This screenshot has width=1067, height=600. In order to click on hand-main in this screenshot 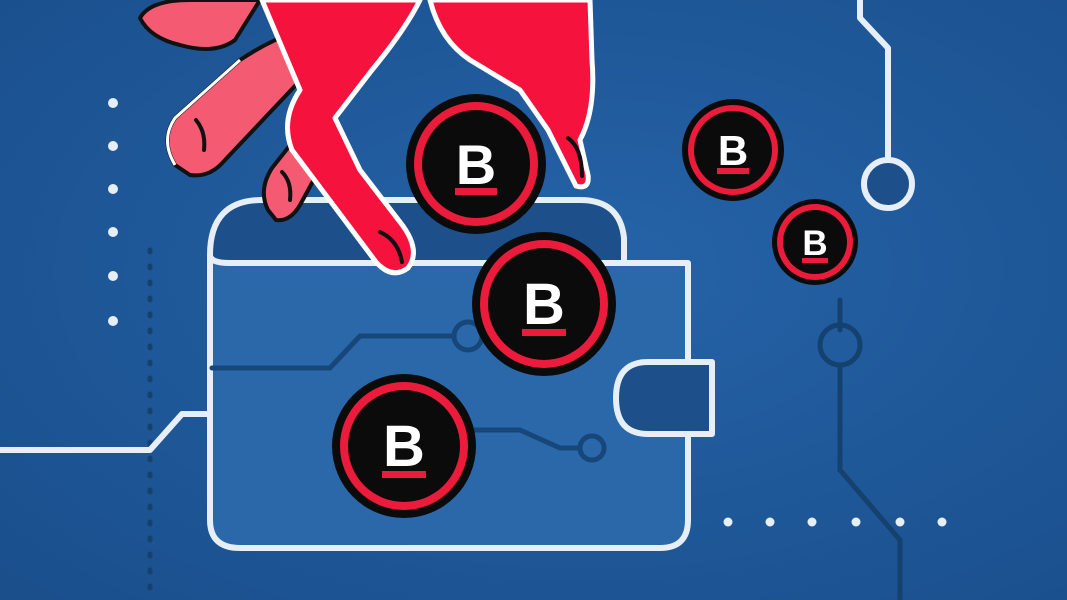, I will do `click(427, 138)`.